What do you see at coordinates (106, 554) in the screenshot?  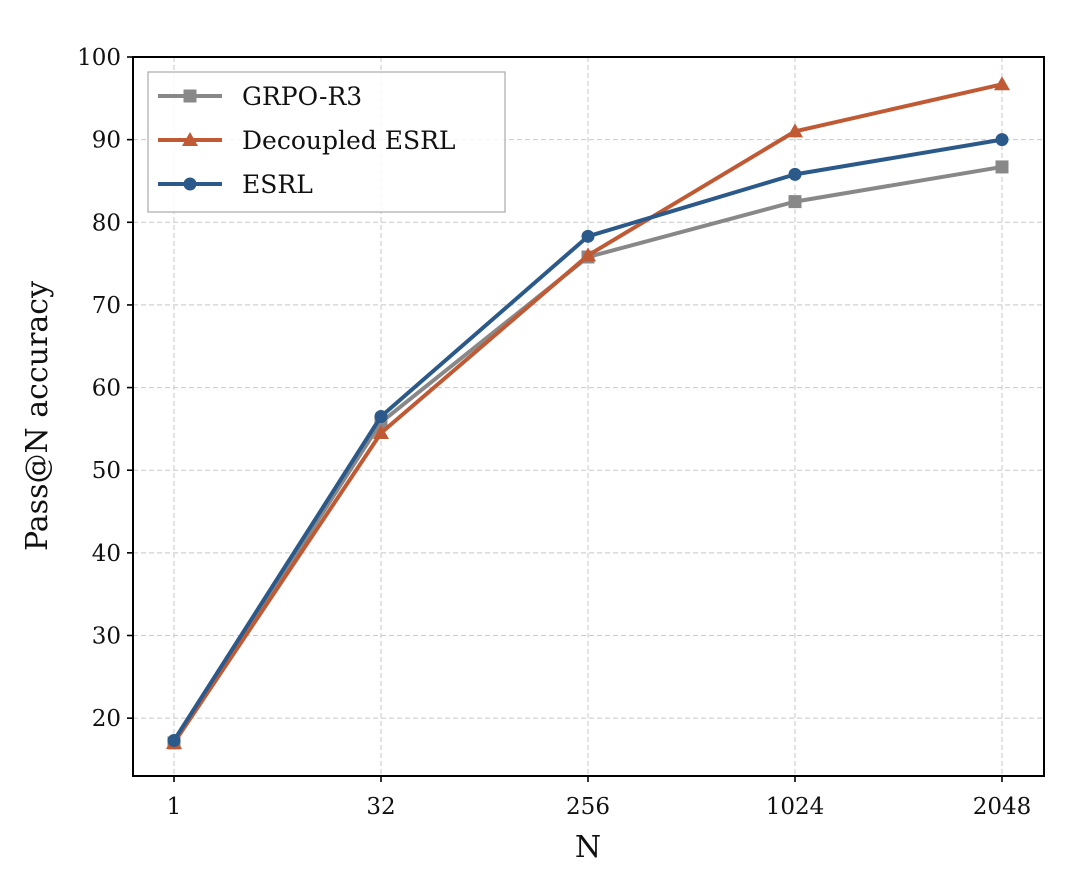 I see `y-tick-label: 40` at bounding box center [106, 554].